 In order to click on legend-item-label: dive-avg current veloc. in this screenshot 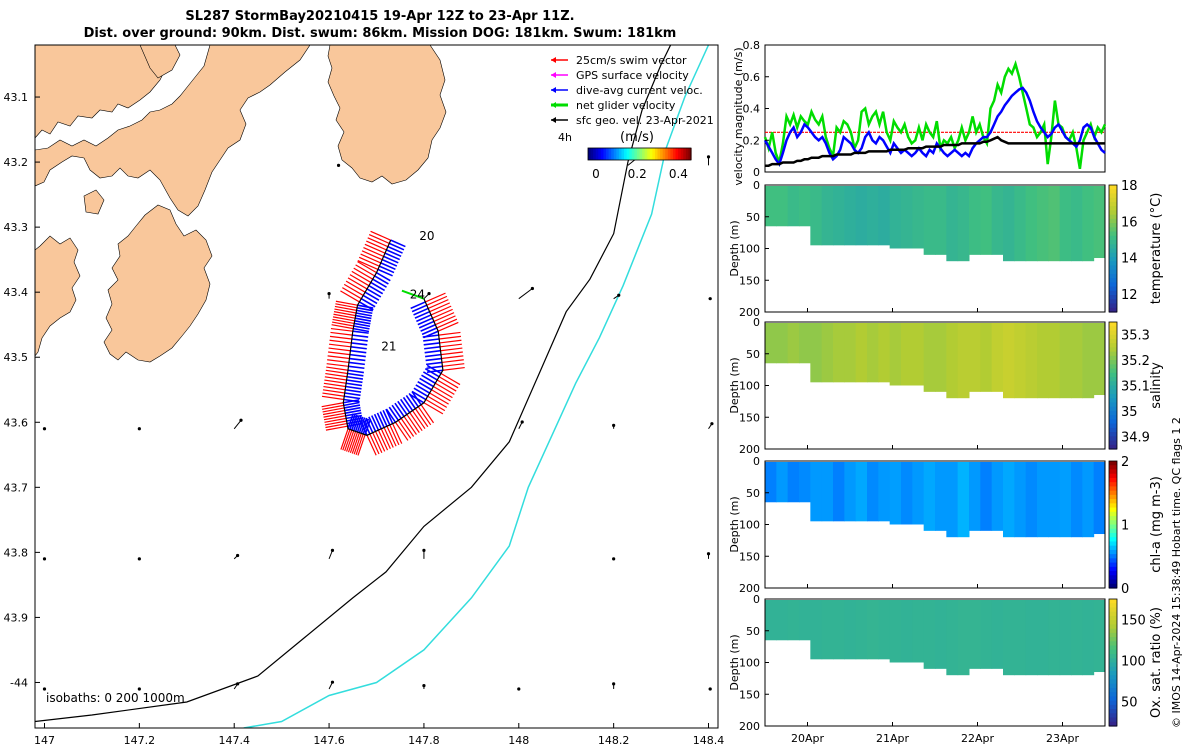, I will do `click(639, 90)`.